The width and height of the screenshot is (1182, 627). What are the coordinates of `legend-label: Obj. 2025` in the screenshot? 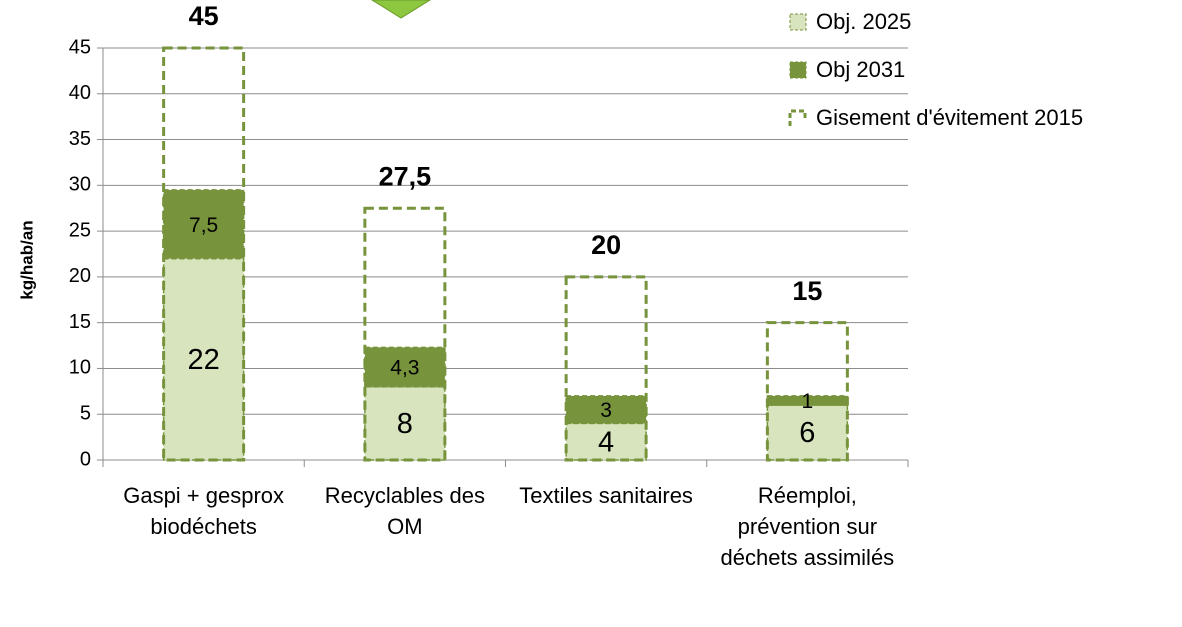 It's located at (863, 21).